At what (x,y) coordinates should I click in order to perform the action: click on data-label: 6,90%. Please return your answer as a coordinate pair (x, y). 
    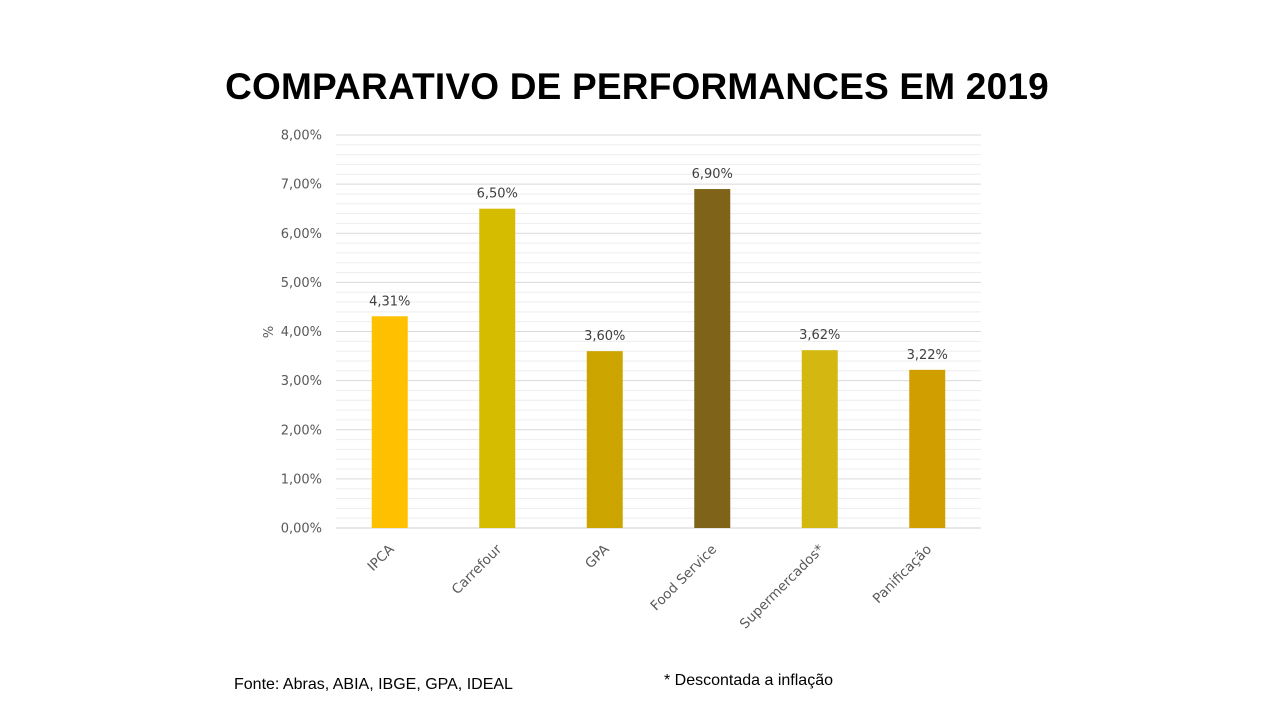
    Looking at the image, I should click on (712, 174).